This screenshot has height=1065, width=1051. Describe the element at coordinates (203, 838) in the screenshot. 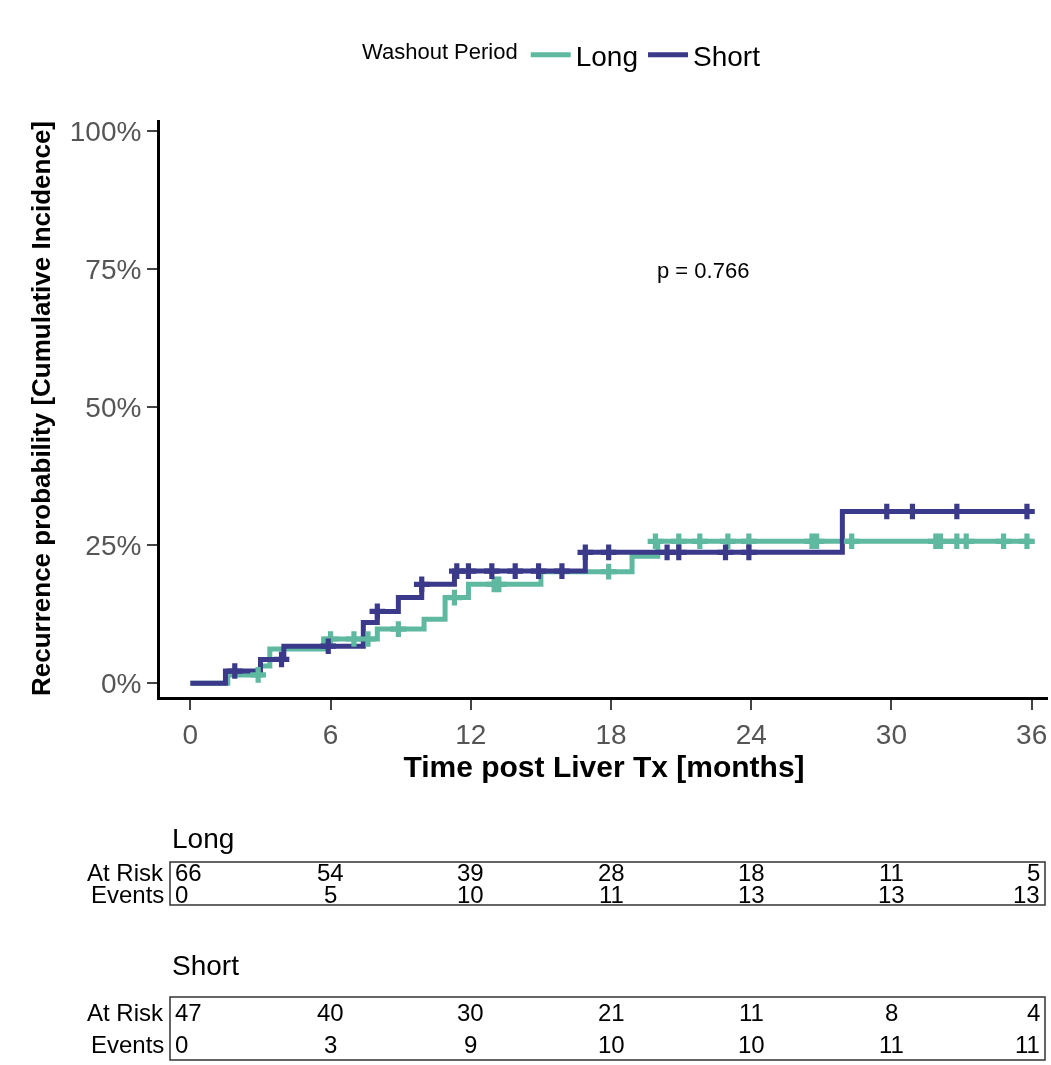

I see `text: Long` at that location.